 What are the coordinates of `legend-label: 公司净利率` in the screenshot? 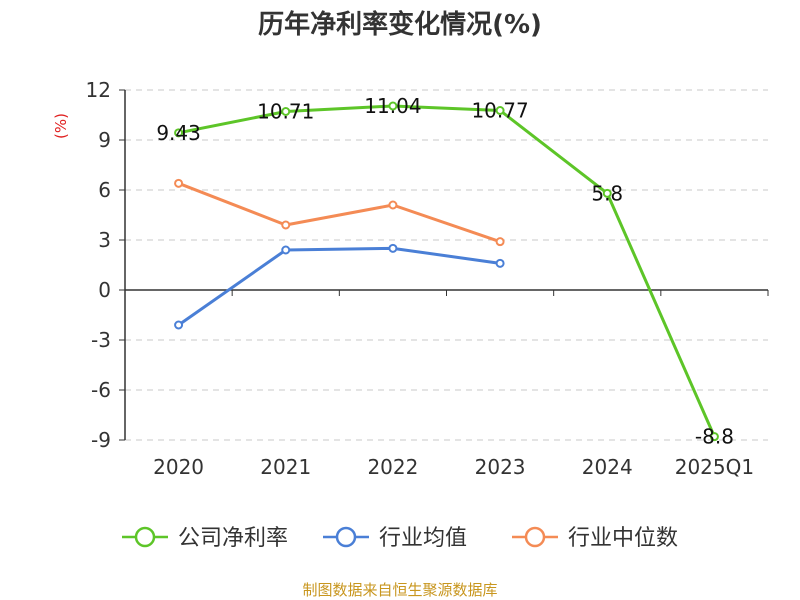 It's located at (233, 538).